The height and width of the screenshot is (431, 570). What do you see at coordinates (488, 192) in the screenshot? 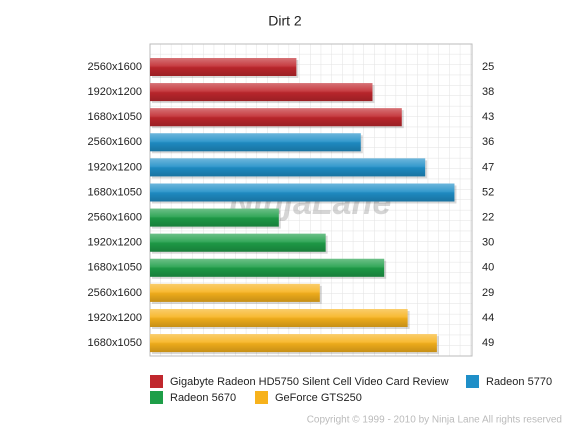
I see `value-label: 52` at bounding box center [488, 192].